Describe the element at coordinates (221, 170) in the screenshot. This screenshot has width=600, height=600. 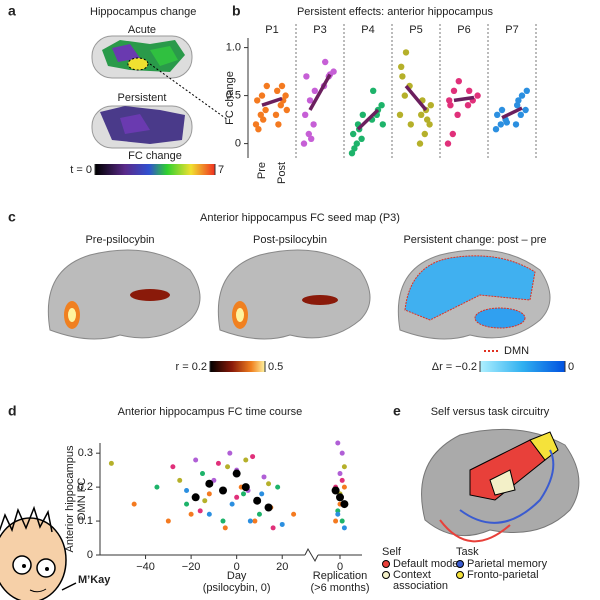
I see `colorbar-tick-label: 7` at that location.